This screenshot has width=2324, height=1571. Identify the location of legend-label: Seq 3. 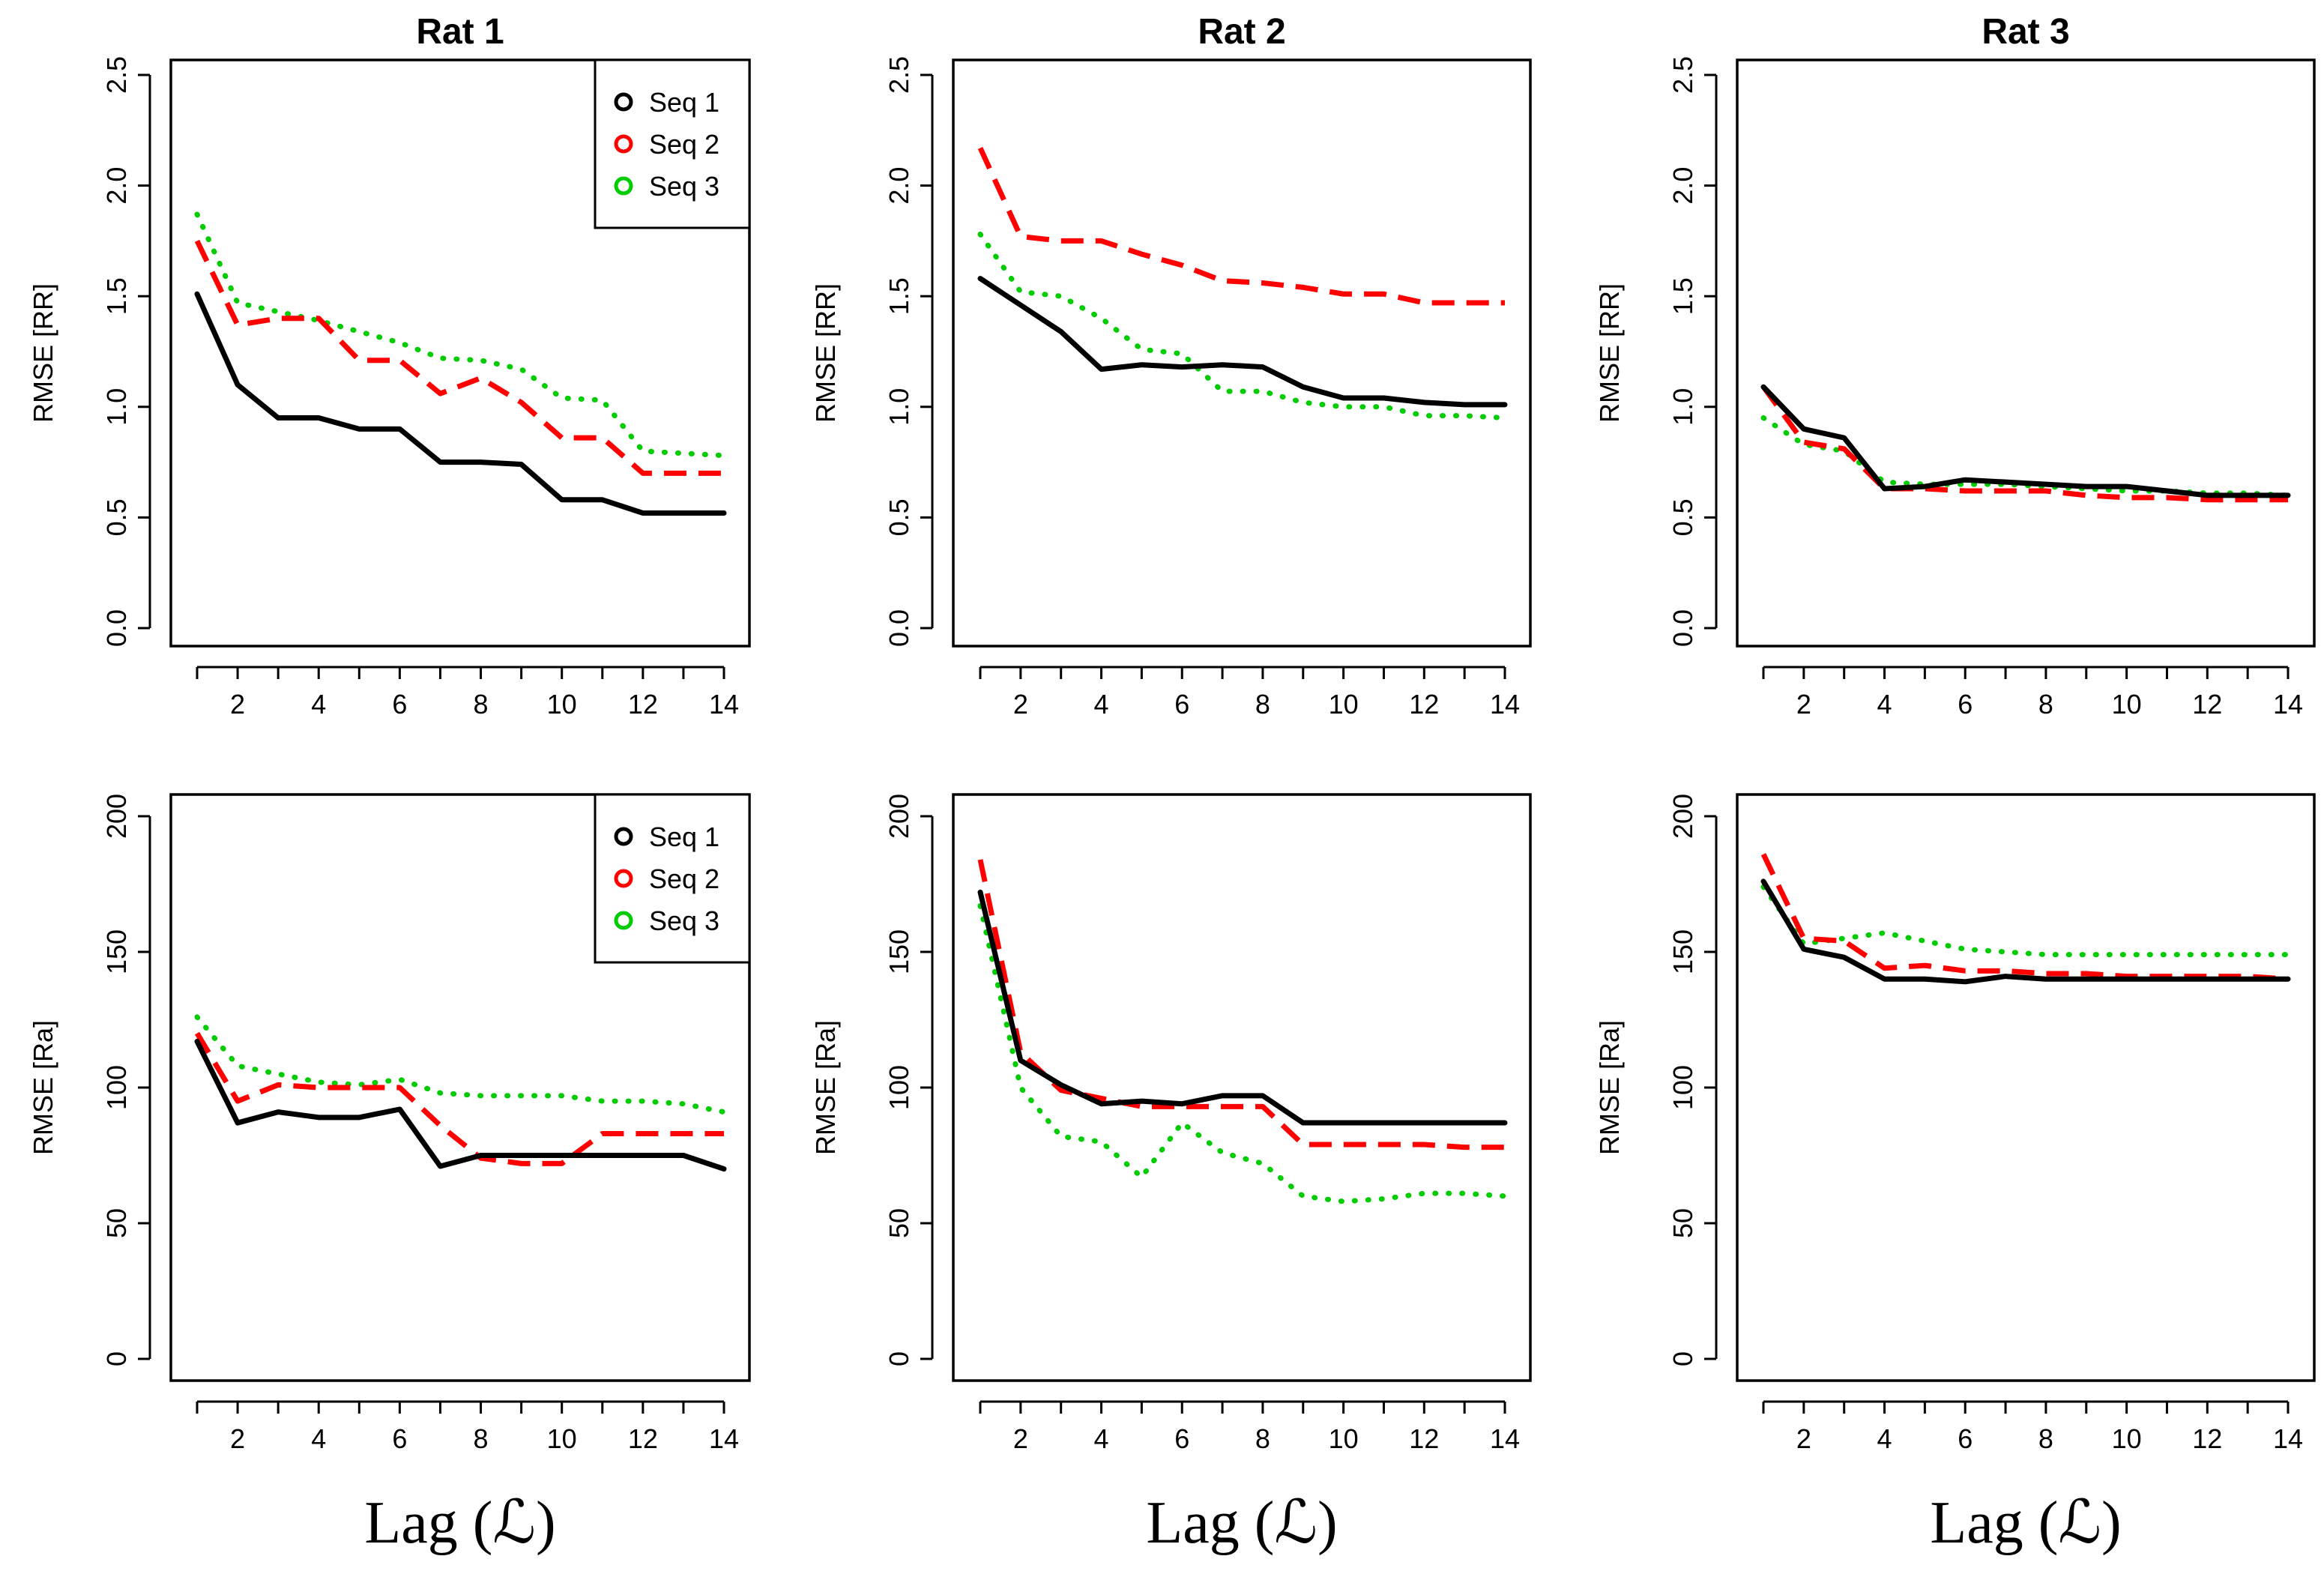
(684, 921).